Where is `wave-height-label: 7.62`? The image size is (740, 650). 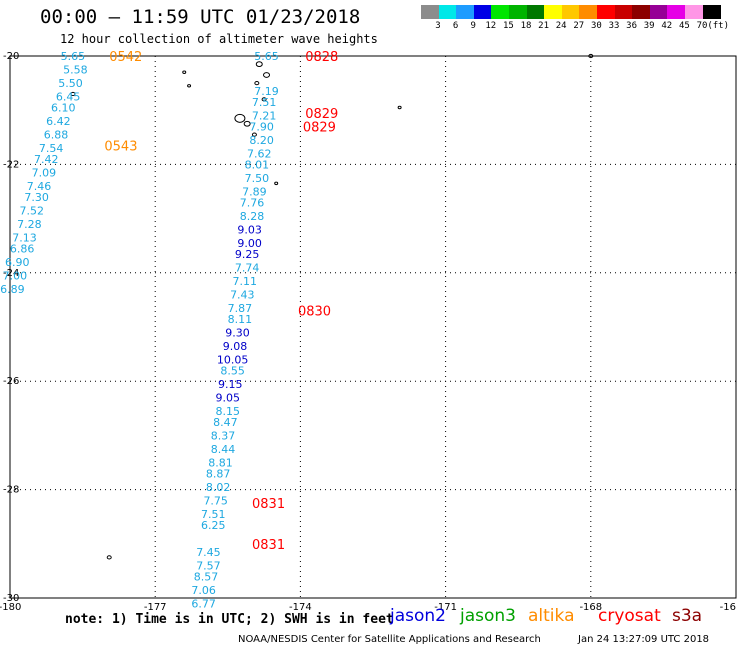 wave-height-label: 7.62 is located at coordinates (259, 154).